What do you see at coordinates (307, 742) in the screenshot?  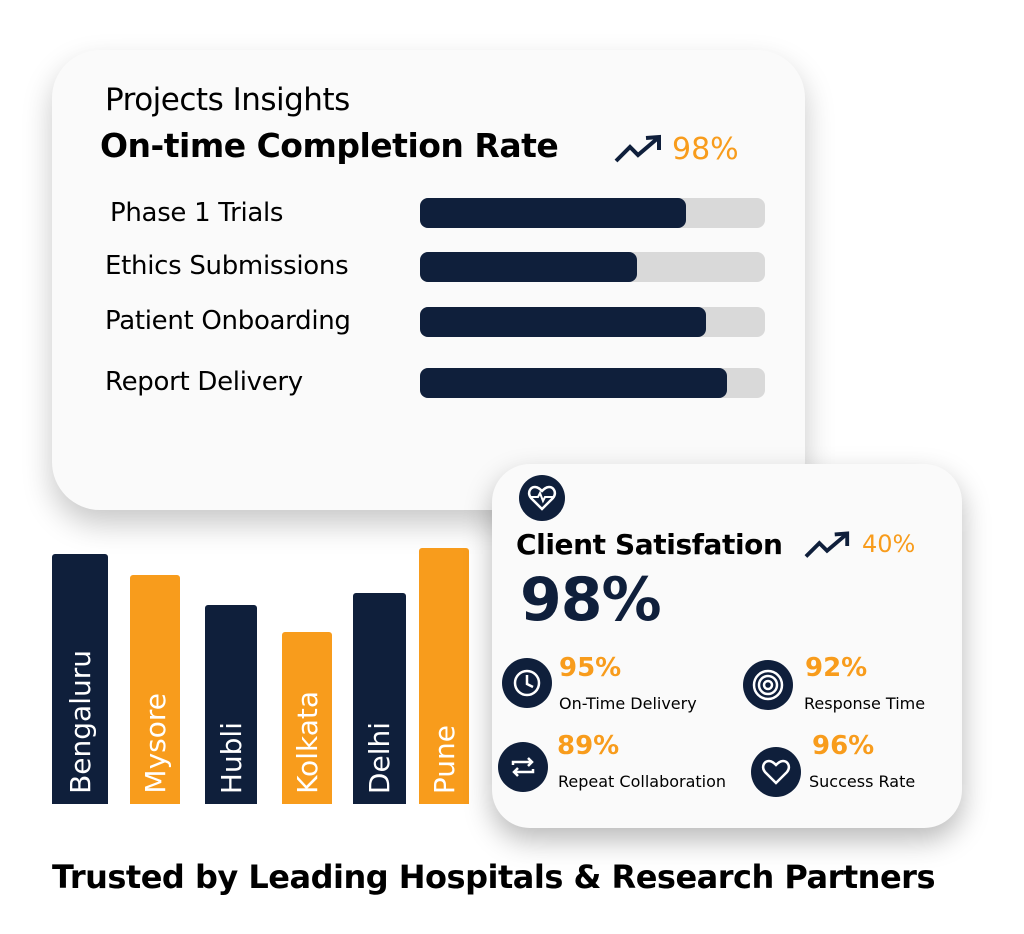 I see `bar-label: Kolkata` at bounding box center [307, 742].